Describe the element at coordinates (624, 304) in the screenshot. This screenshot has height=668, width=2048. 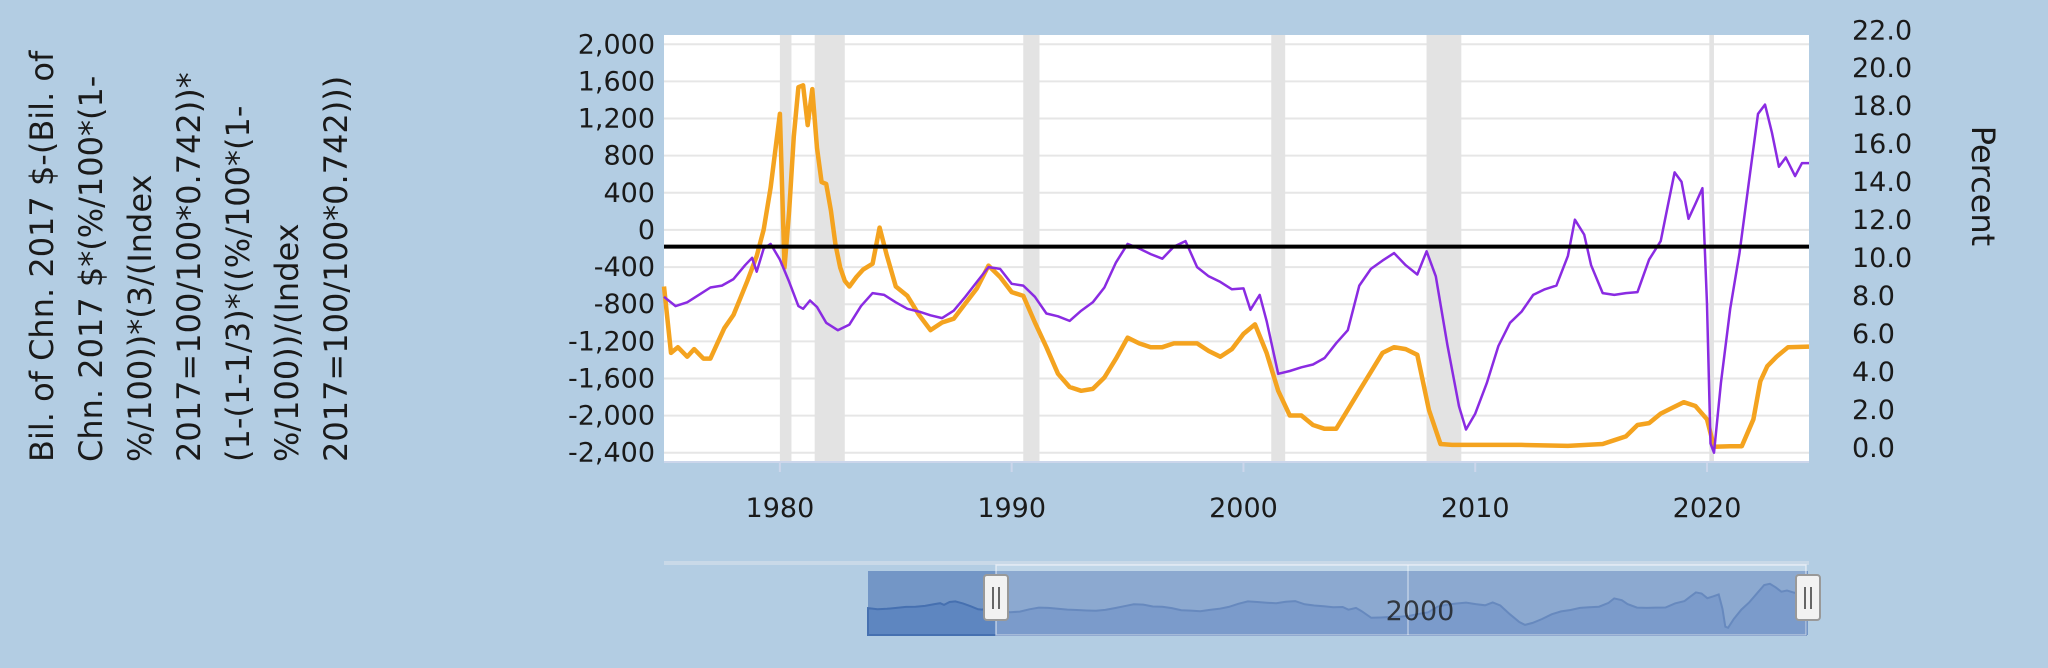
I see `left-tick-label: -800` at that location.